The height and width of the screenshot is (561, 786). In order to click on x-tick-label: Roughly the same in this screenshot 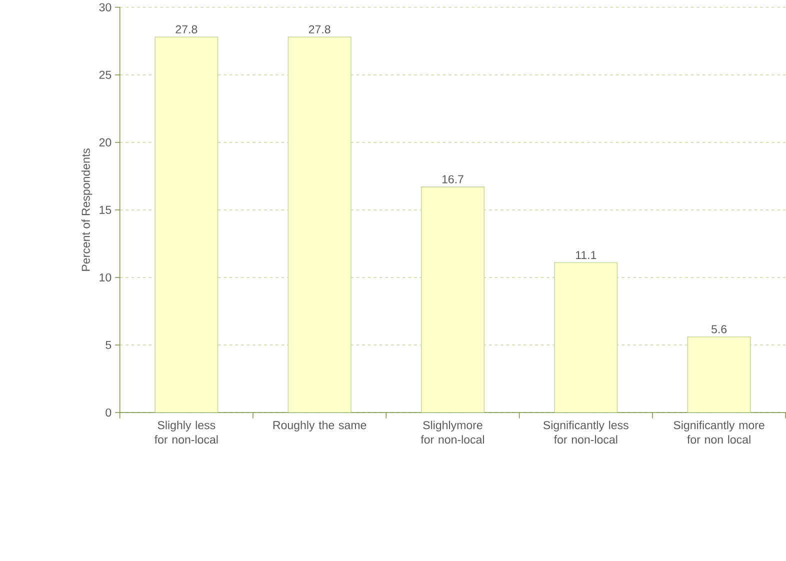, I will do `click(319, 426)`.